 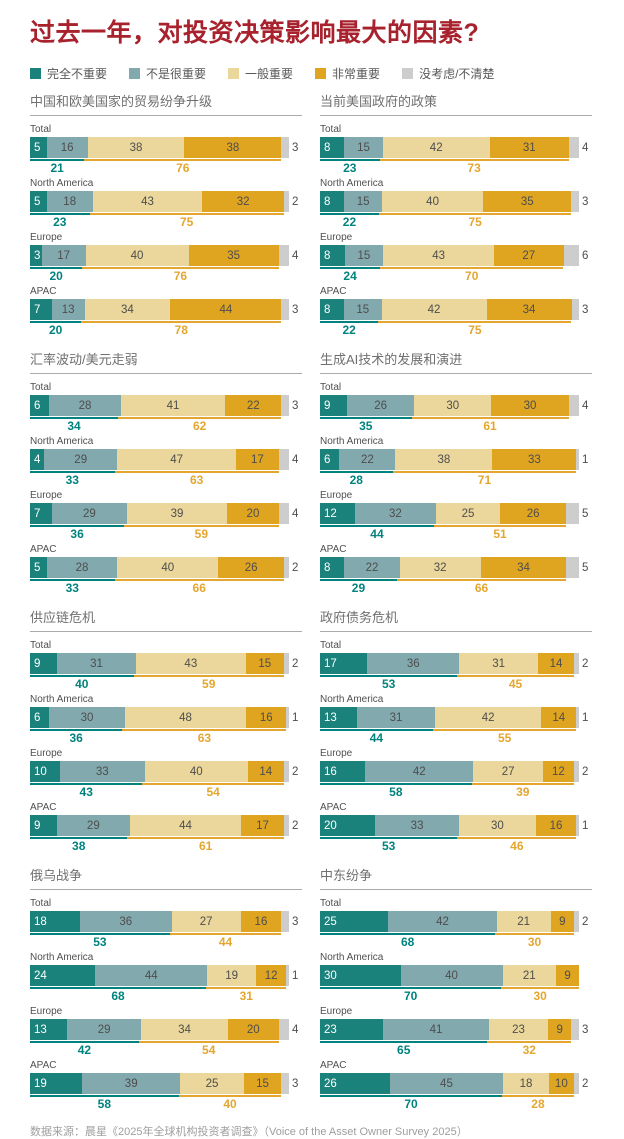 I want to click on segment-value: 38, so click(x=233, y=147).